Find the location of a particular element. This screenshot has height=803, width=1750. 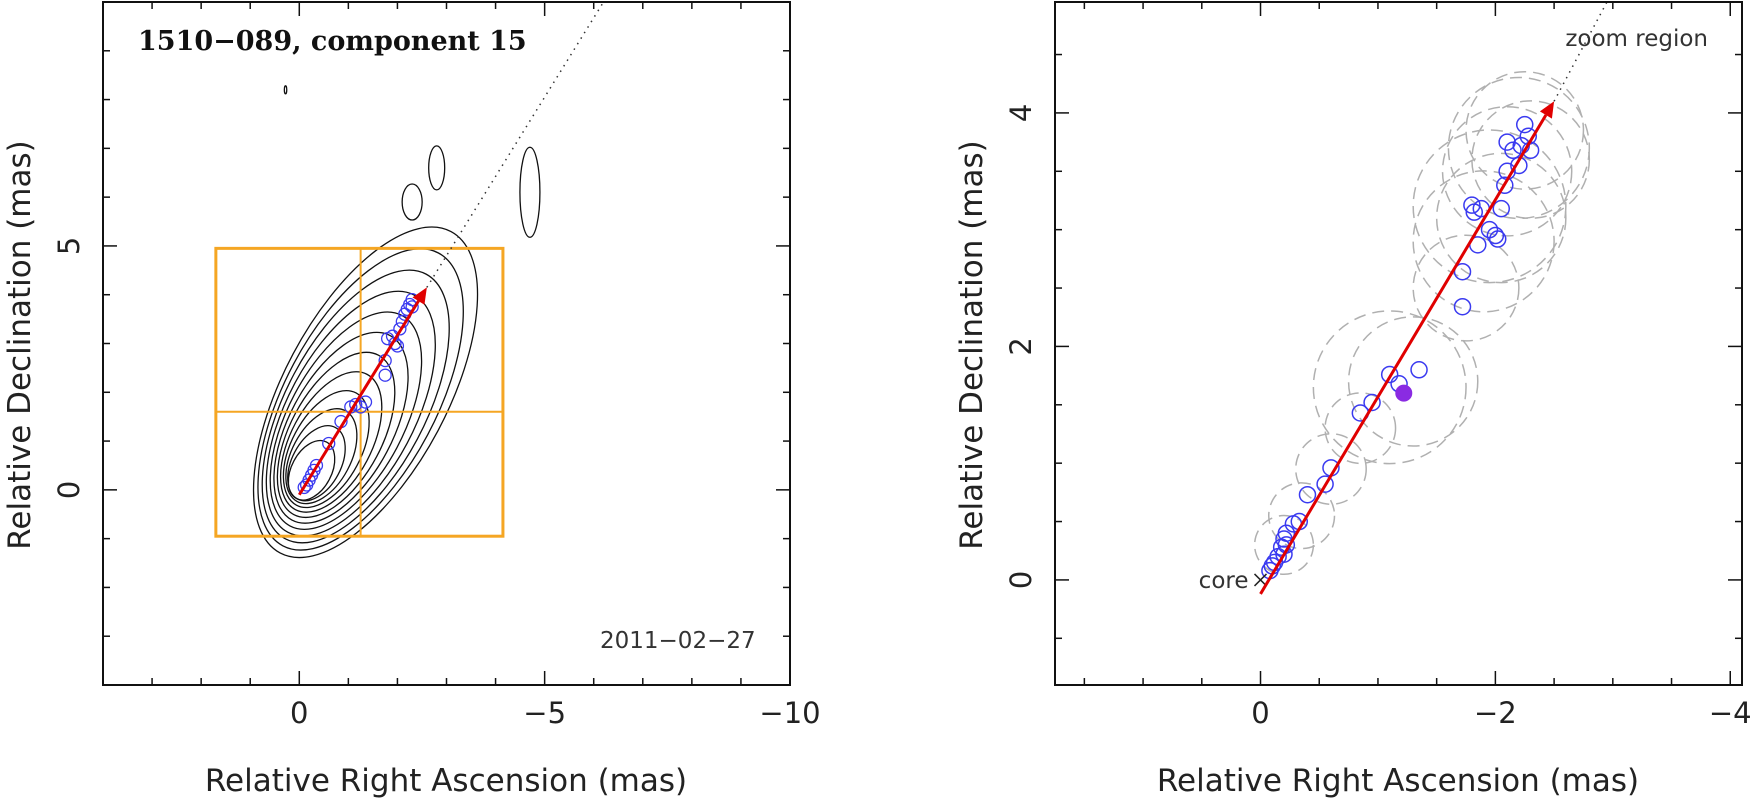

y-tick-label: 4 is located at coordinates (1021, 113).